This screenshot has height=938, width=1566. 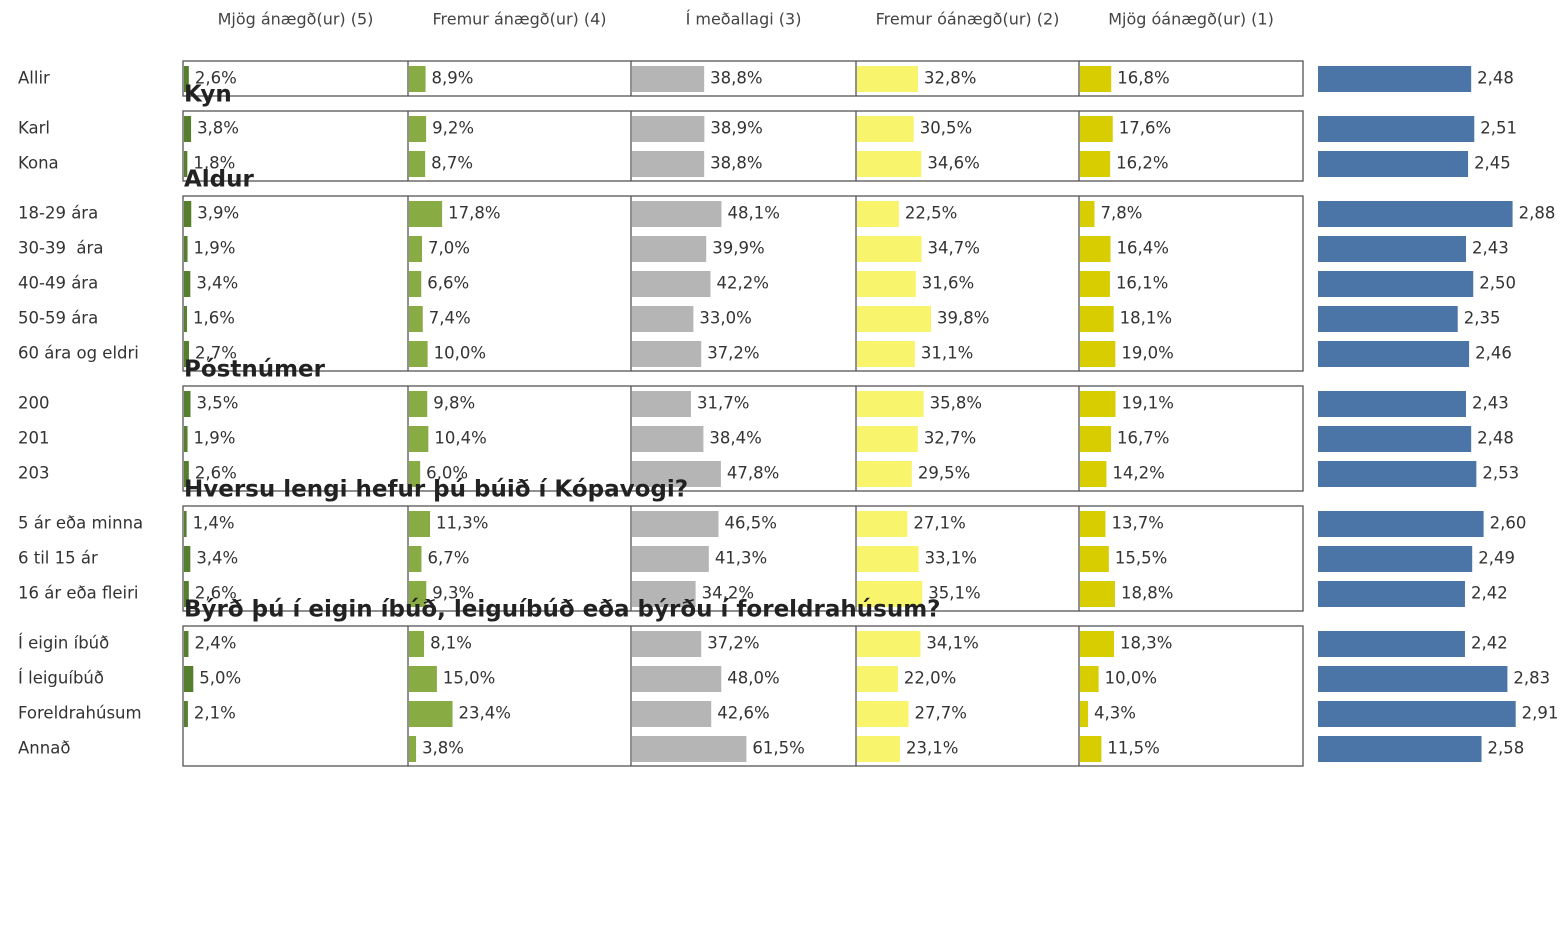 I want to click on value-label: 35,8%, so click(x=956, y=403).